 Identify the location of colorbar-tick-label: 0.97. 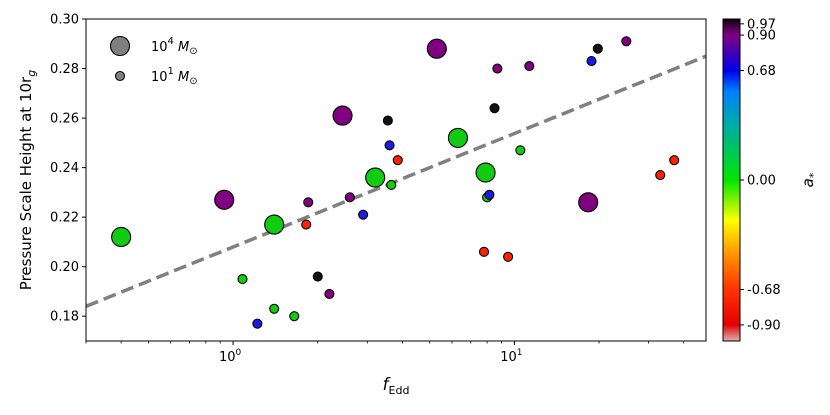
(761, 24).